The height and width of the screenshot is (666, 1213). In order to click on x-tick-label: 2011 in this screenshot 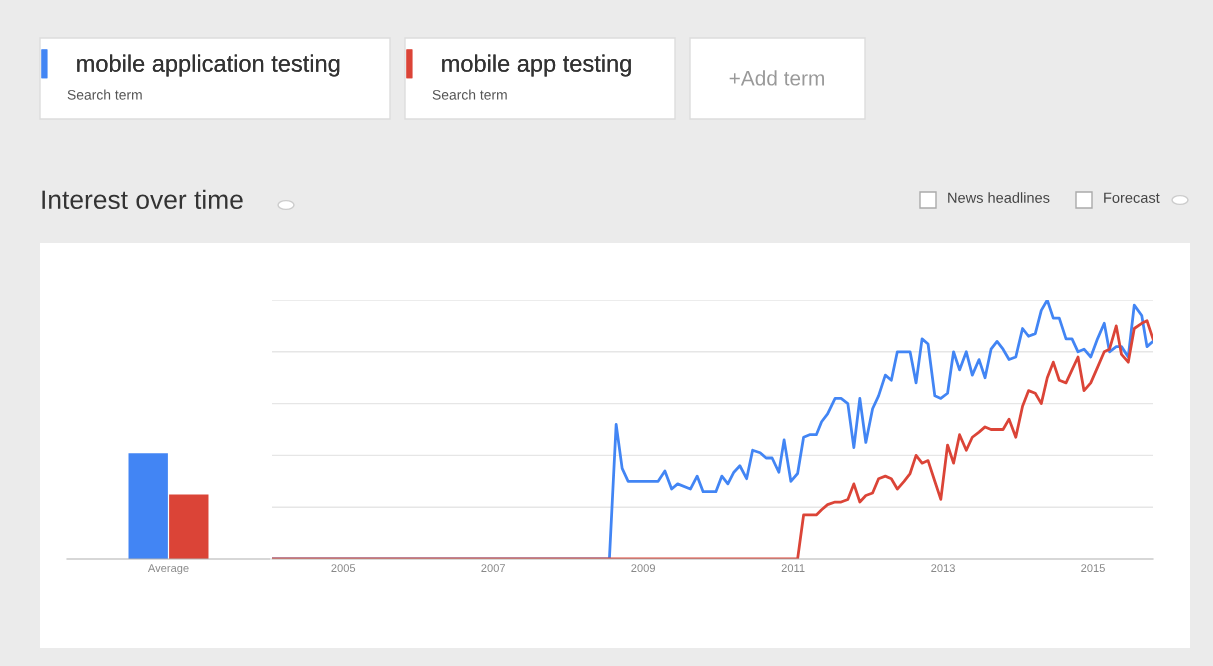, I will do `click(793, 568)`.